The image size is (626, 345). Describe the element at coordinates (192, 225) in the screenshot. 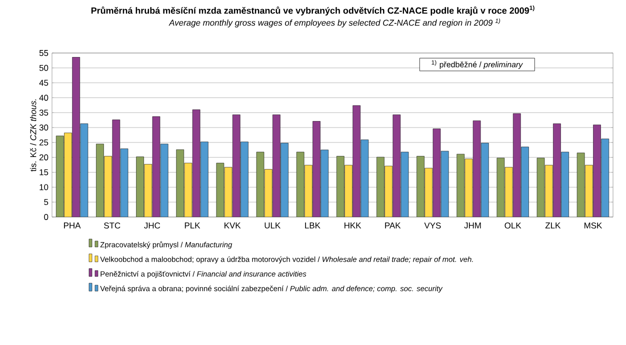

I see `x-tick-label: PLK` at that location.